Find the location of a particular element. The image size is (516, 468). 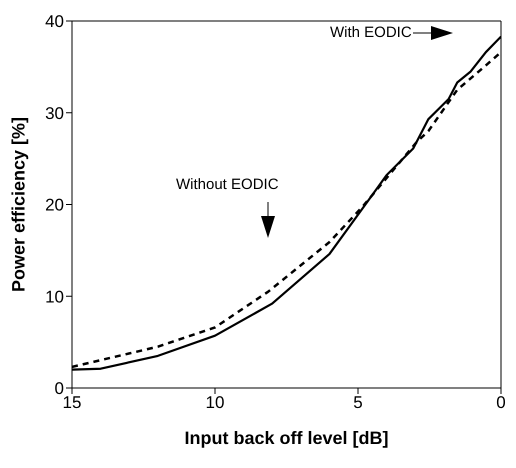

x-tick-label: 10 is located at coordinates (215, 402).